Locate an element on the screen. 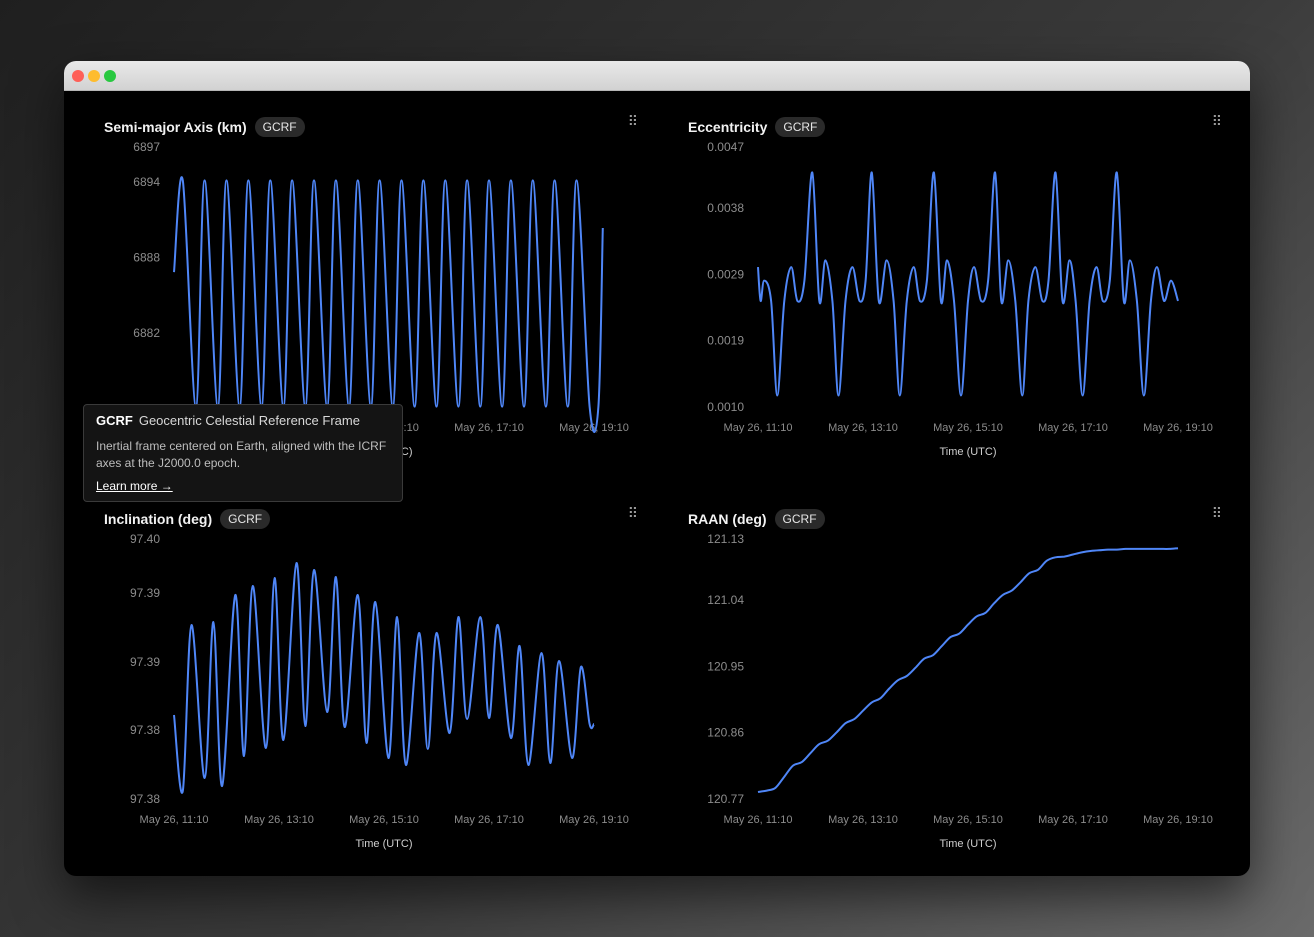  y-tick-label: 120.86 is located at coordinates (725, 733).